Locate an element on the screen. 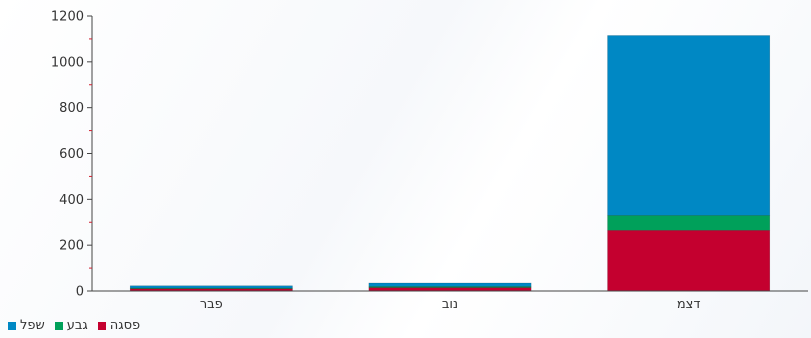 This screenshot has width=811, height=338. y-tick-label: 200 is located at coordinates (71, 246).